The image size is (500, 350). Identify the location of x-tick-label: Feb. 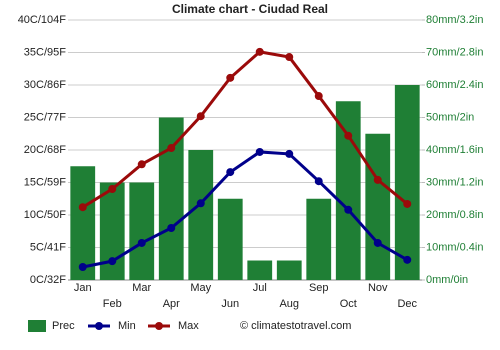
(112, 304).